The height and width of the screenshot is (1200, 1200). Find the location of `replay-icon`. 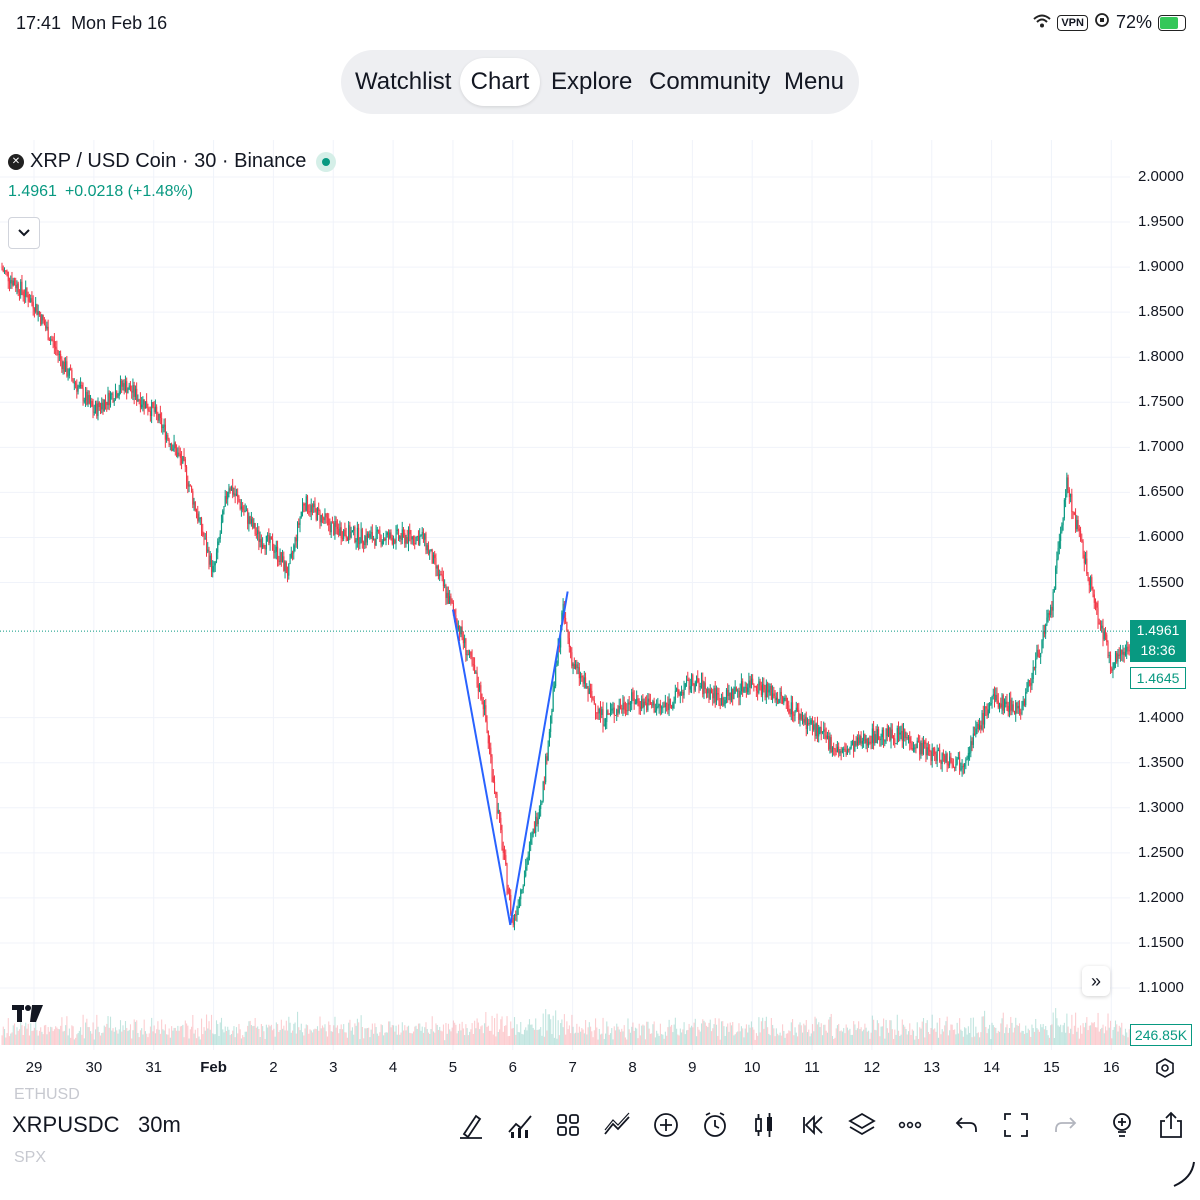

replay-icon is located at coordinates (813, 1125).